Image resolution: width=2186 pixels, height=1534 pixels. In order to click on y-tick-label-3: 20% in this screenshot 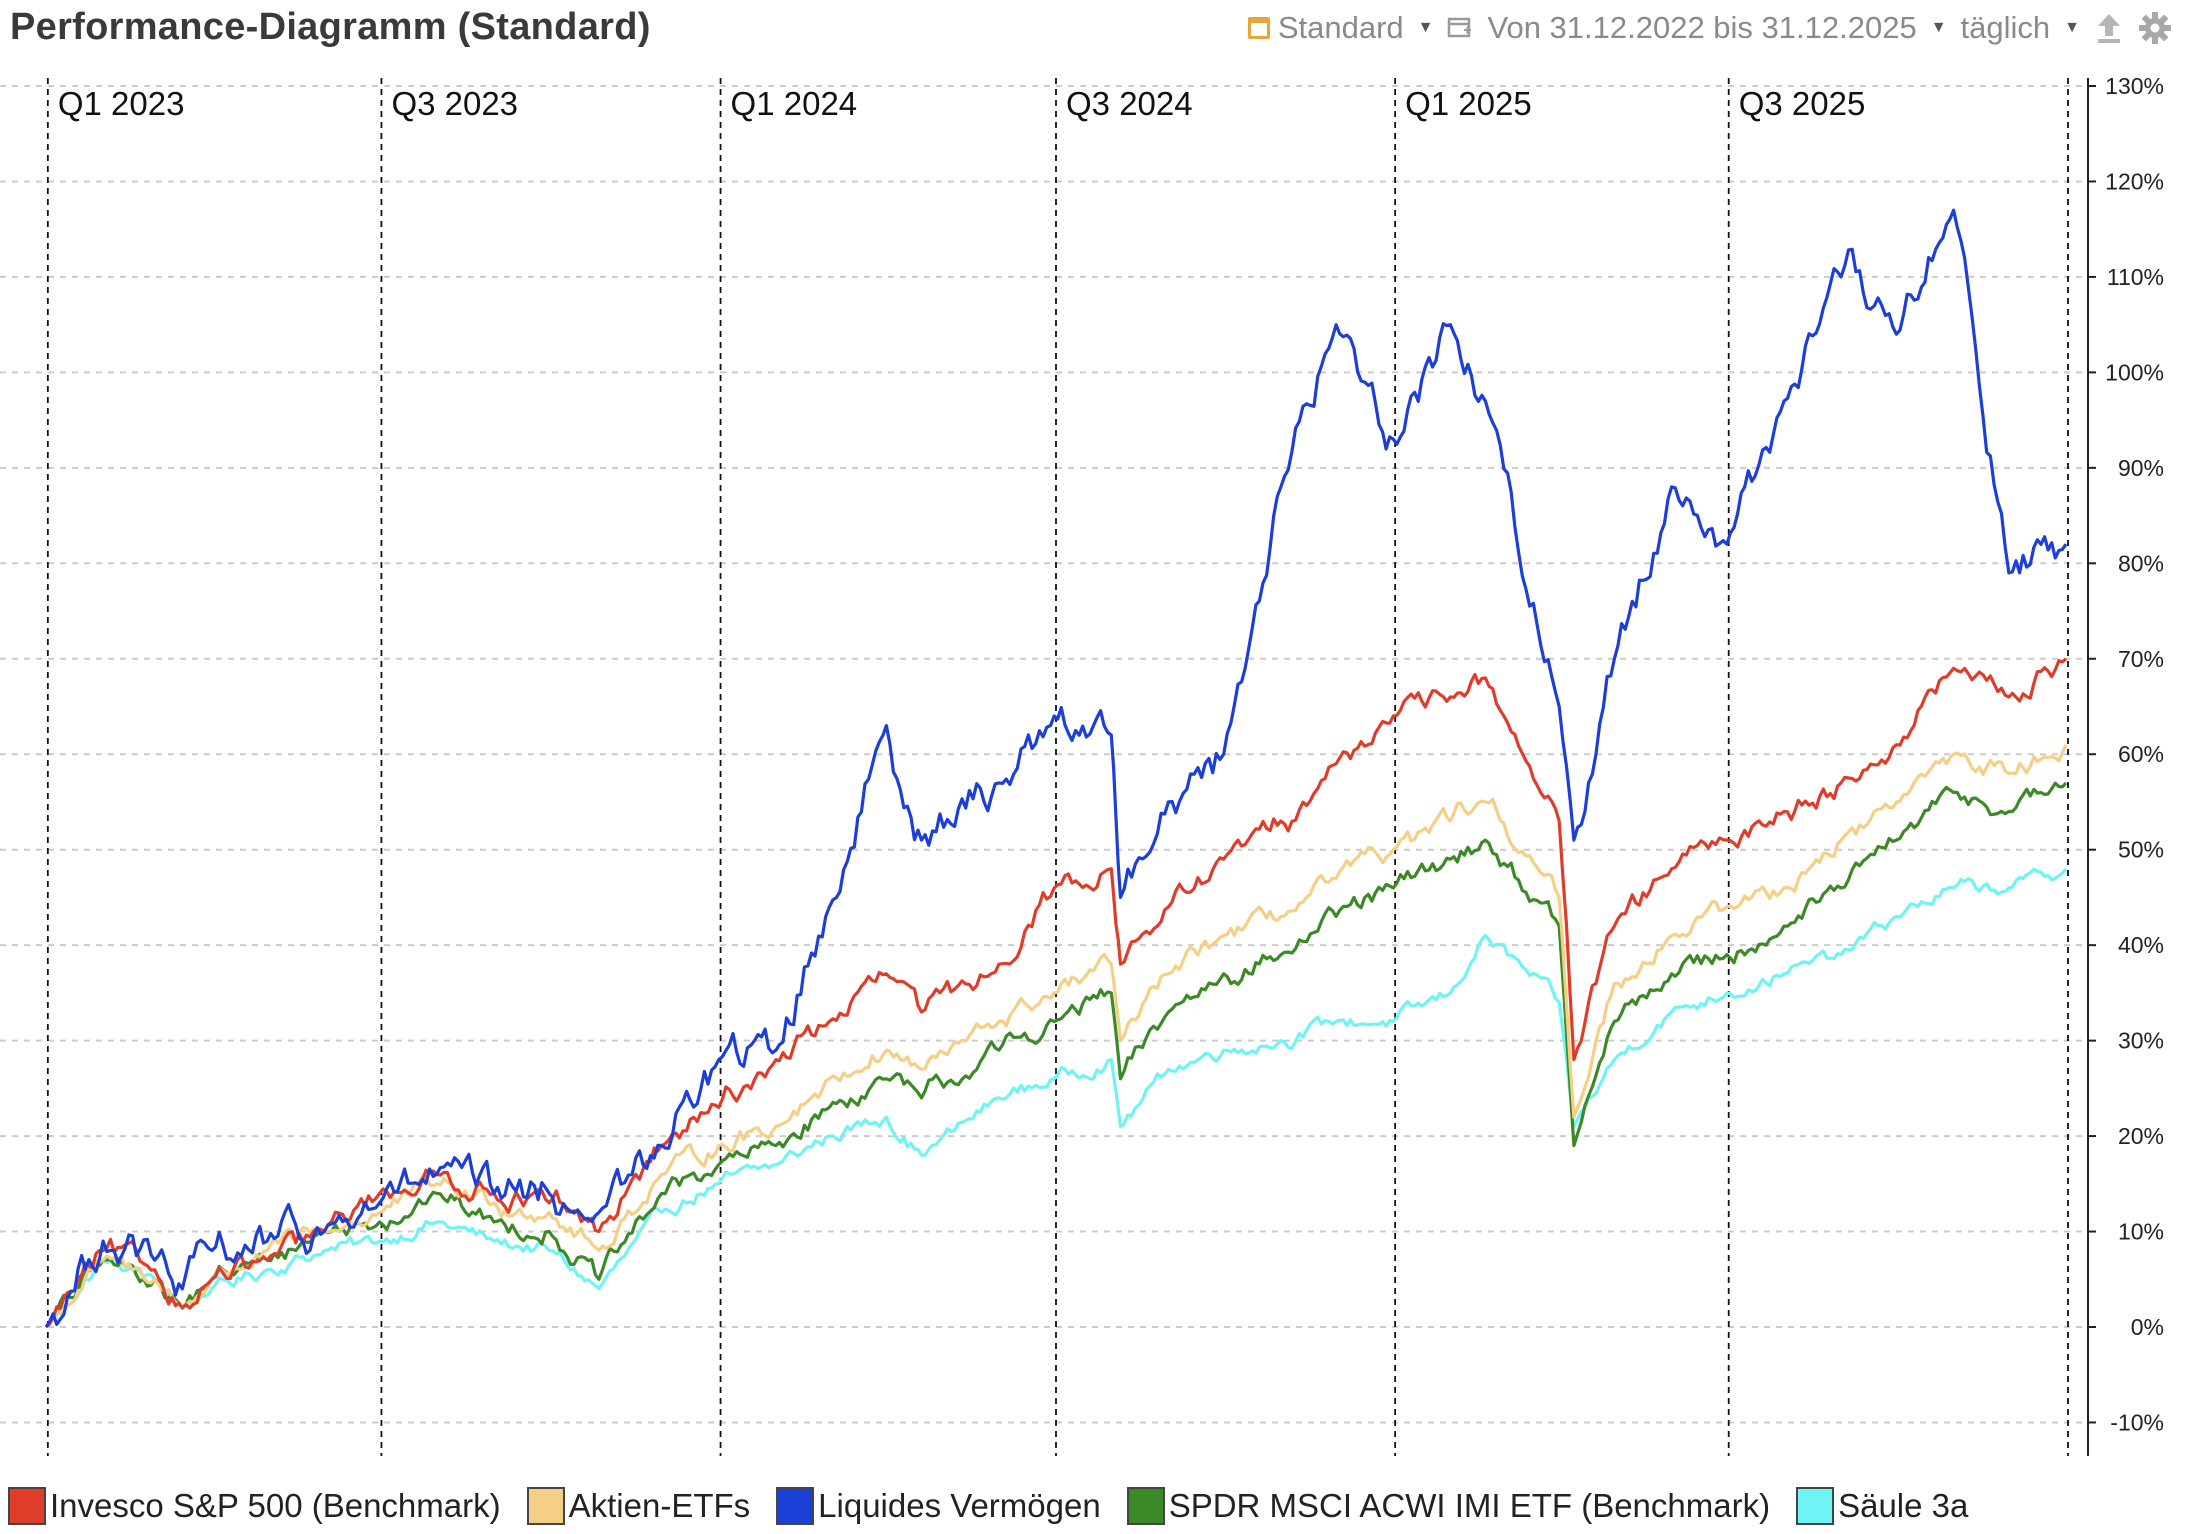, I will do `click(2141, 1136)`.